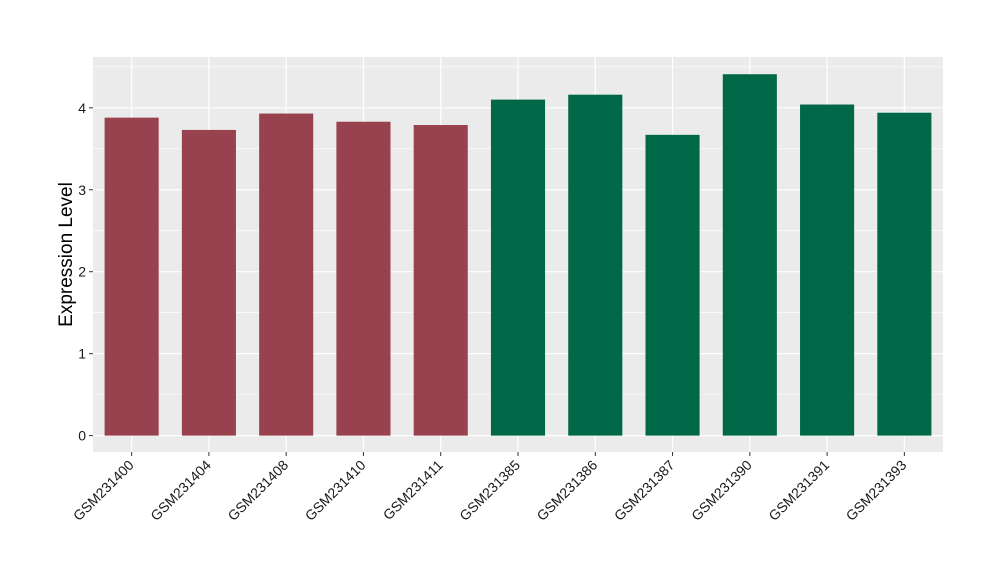 This screenshot has width=1000, height=580. I want to click on bar-GSM231410, so click(363, 278).